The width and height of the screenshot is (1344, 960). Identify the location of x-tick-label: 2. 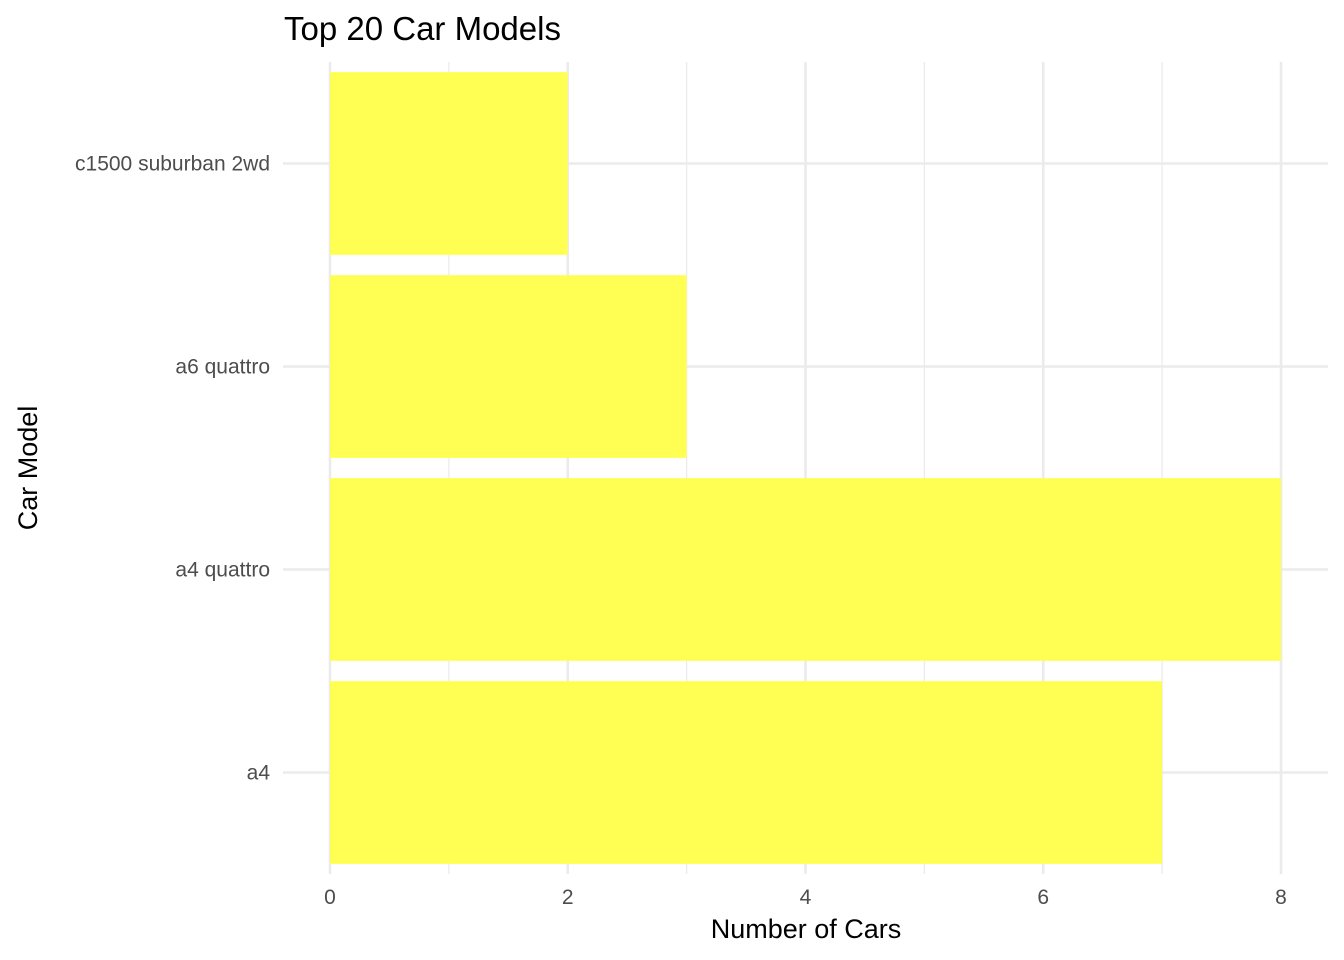
(568, 897).